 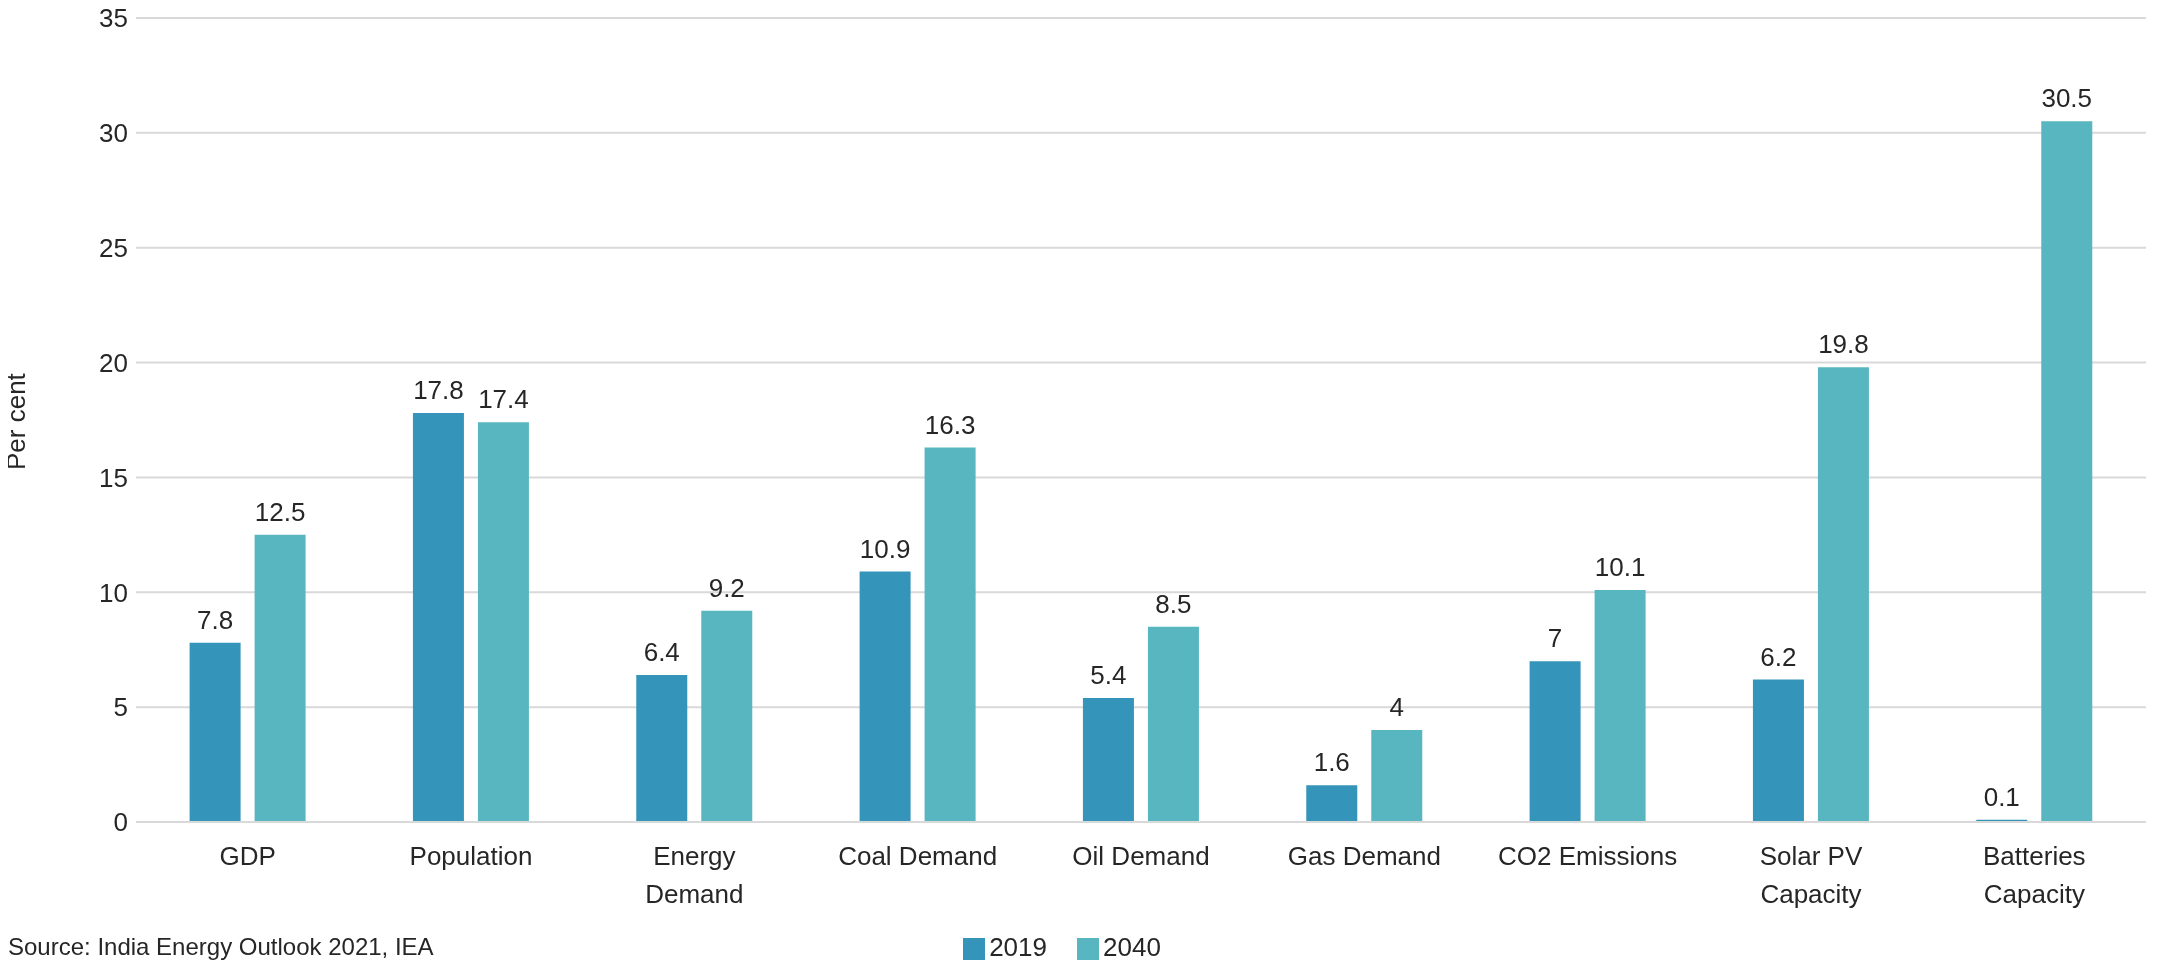 I want to click on data-label: 6.4, so click(x=661, y=651).